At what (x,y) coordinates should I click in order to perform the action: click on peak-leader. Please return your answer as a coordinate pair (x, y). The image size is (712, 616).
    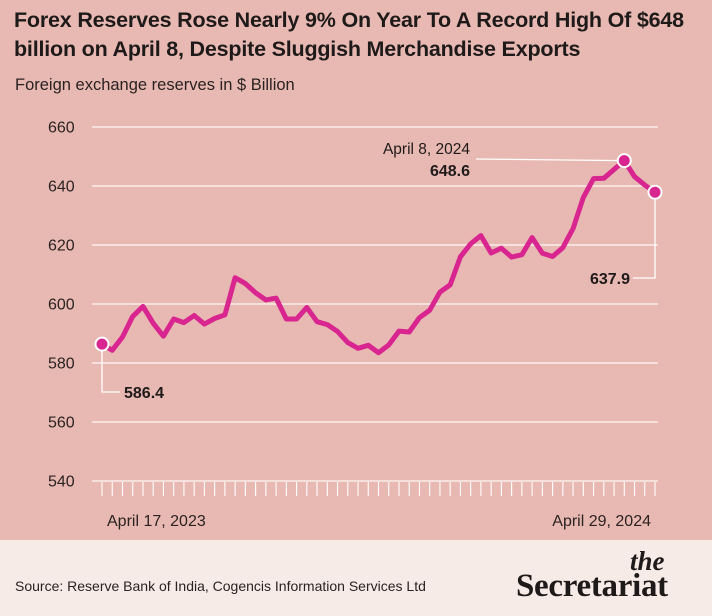
    Looking at the image, I should click on (550, 160).